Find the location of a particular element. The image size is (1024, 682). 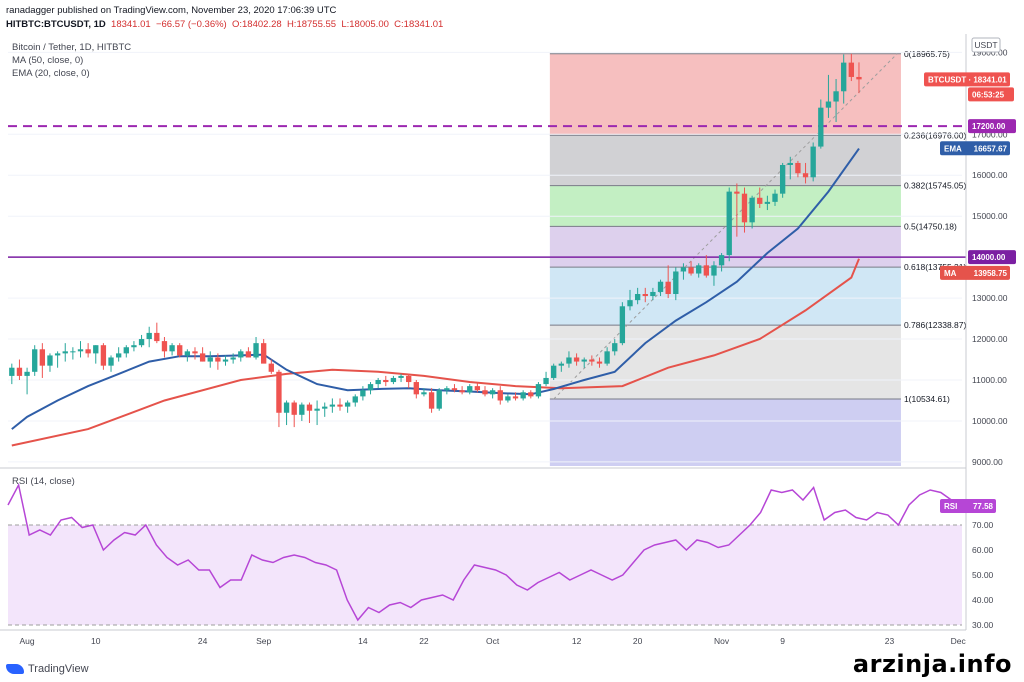

rsi-tick-label: 60.00 is located at coordinates (983, 550).